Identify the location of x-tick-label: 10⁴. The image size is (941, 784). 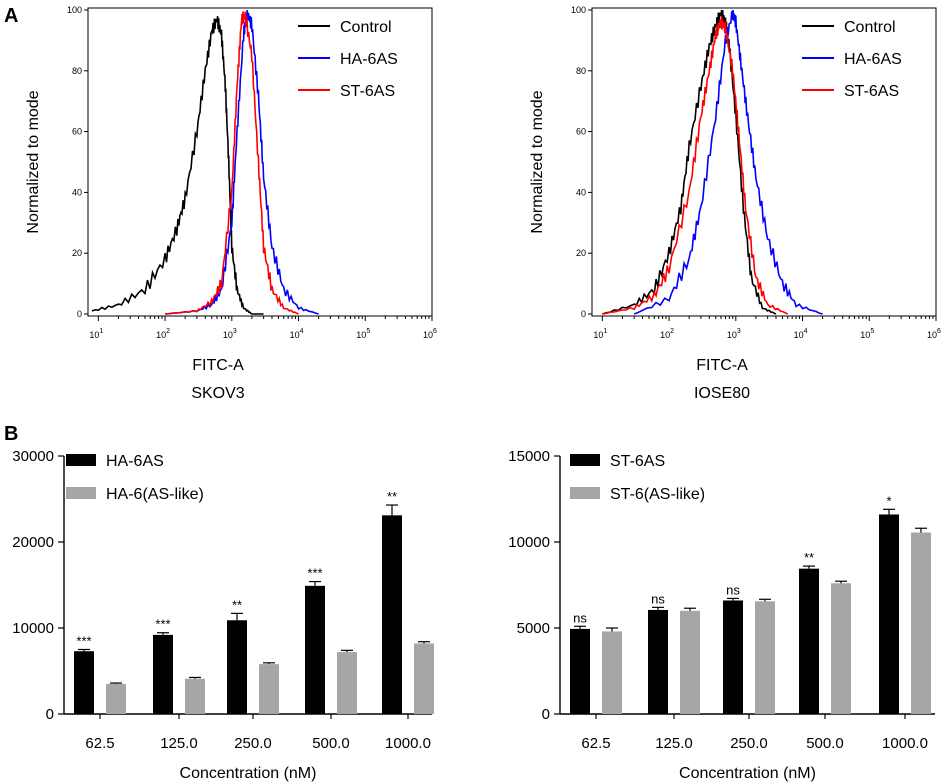
(297, 334).